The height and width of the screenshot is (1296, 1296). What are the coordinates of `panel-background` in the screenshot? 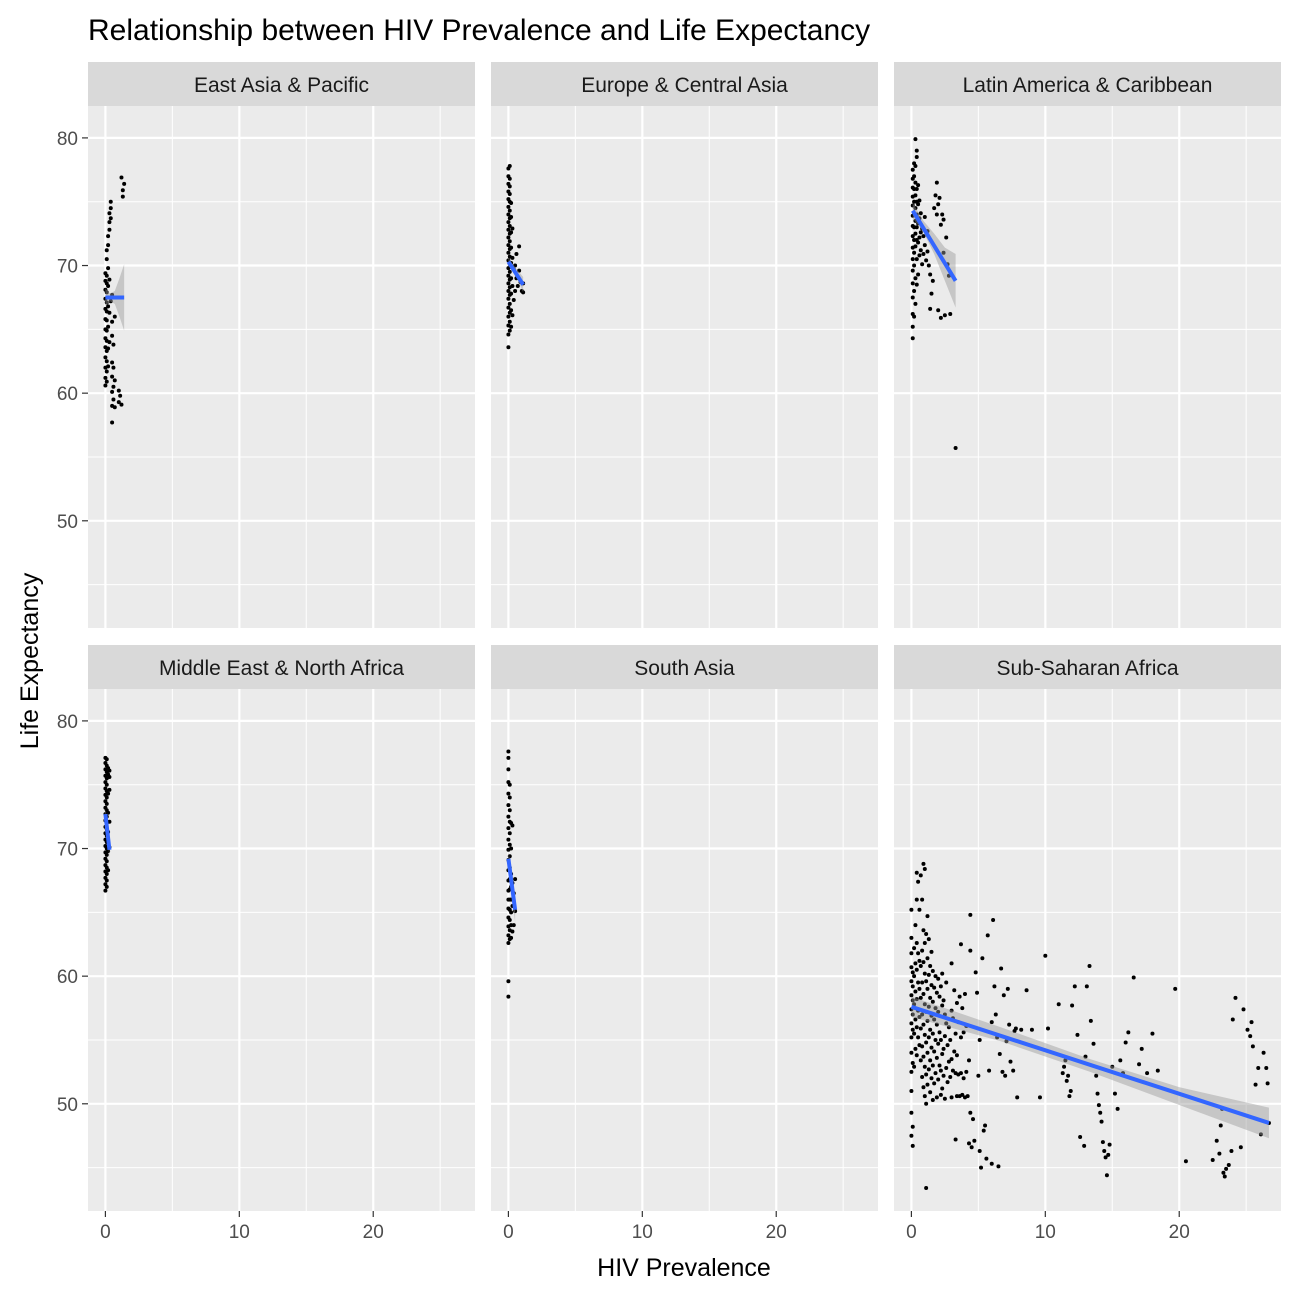 It's located at (1087, 950).